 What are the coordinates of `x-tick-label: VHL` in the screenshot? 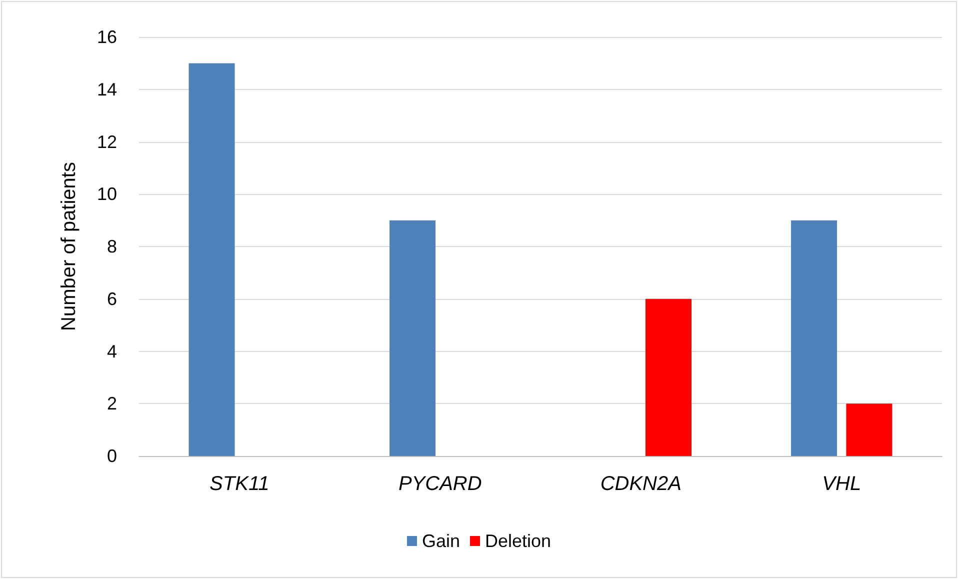 It's located at (842, 484).